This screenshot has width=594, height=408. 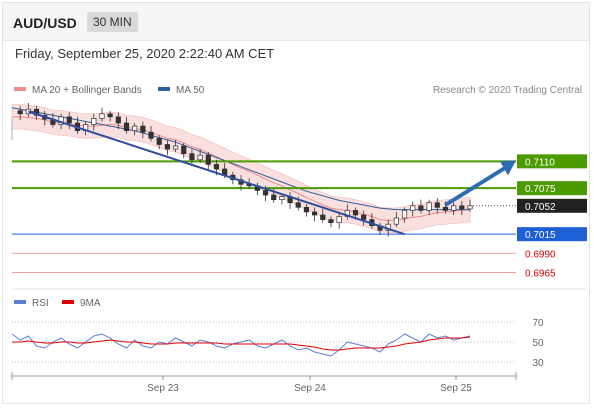 I want to click on legend-label-ma20: MA 20 + Bollinger Bands, so click(x=87, y=90).